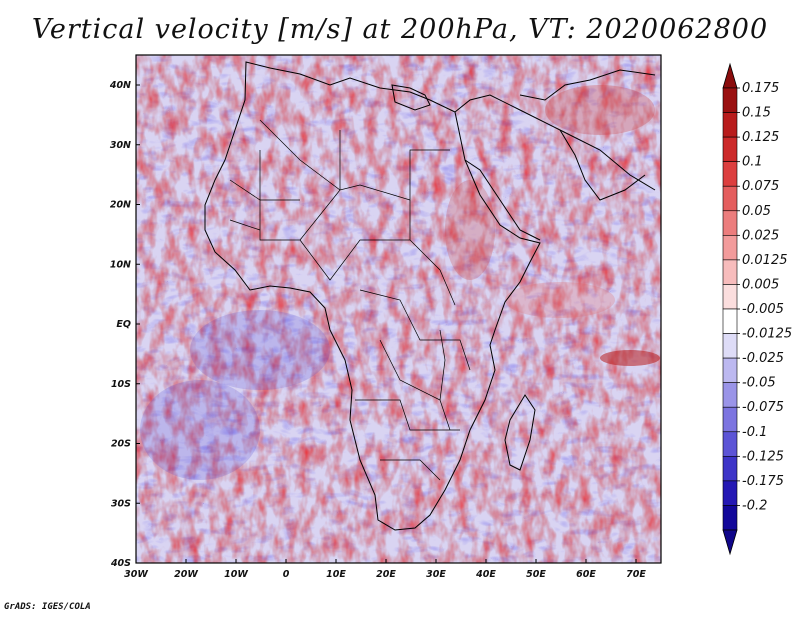 The height and width of the screenshot is (618, 800). What do you see at coordinates (760, 284) in the screenshot?
I see `colorbar-label: 0.005` at bounding box center [760, 284].